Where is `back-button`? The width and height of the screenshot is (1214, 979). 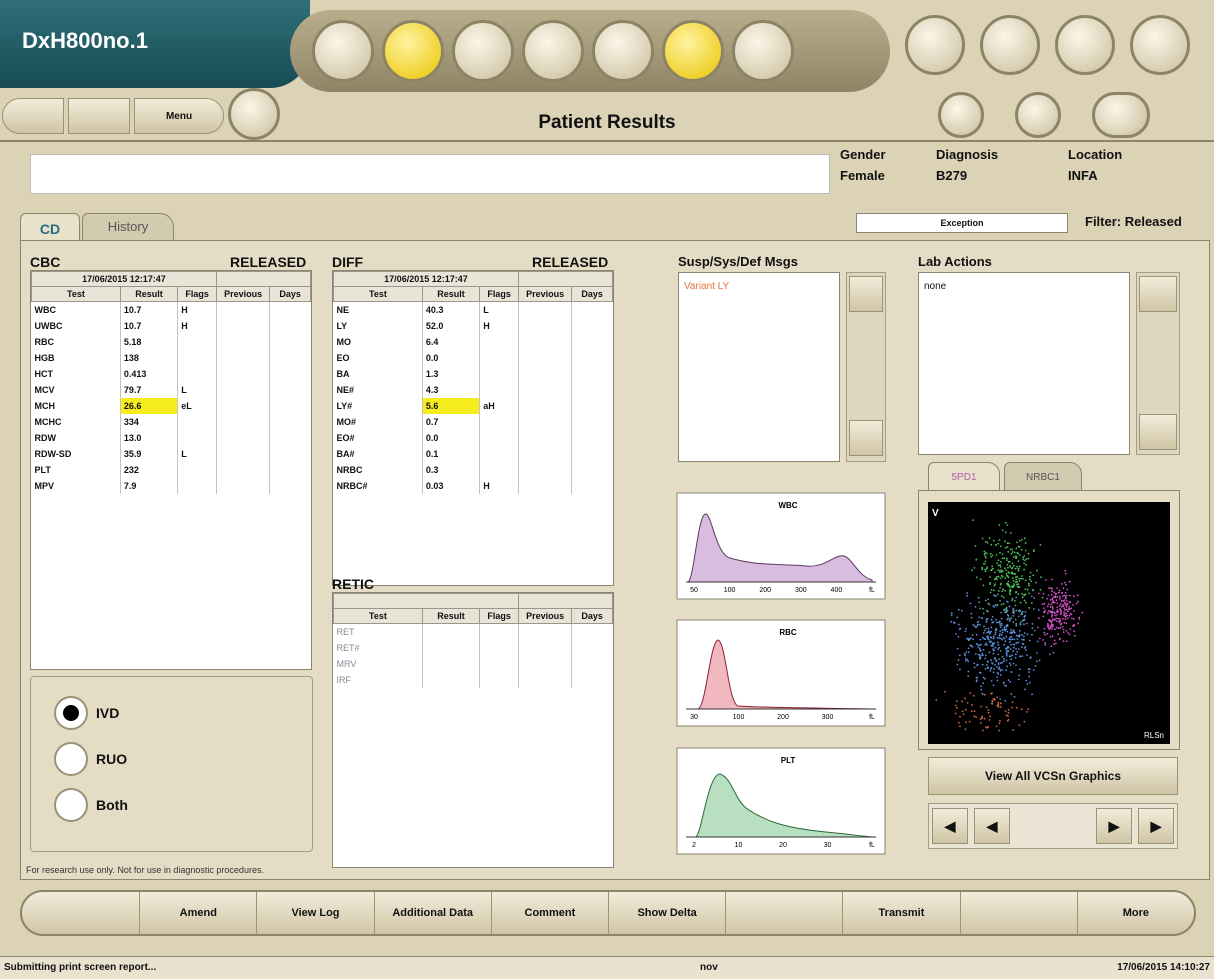
back-button is located at coordinates (33, 116).